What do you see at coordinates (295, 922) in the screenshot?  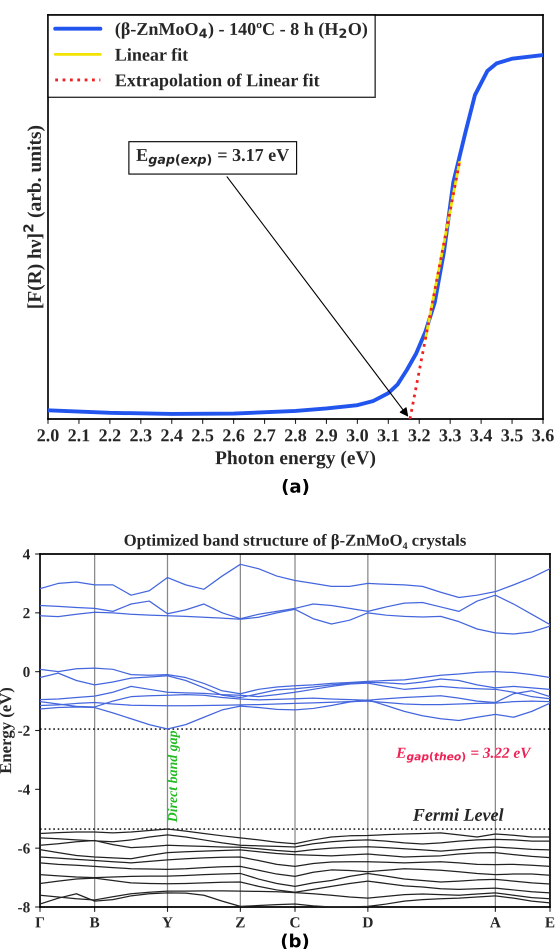 I see `x-tick-label: C` at bounding box center [295, 922].